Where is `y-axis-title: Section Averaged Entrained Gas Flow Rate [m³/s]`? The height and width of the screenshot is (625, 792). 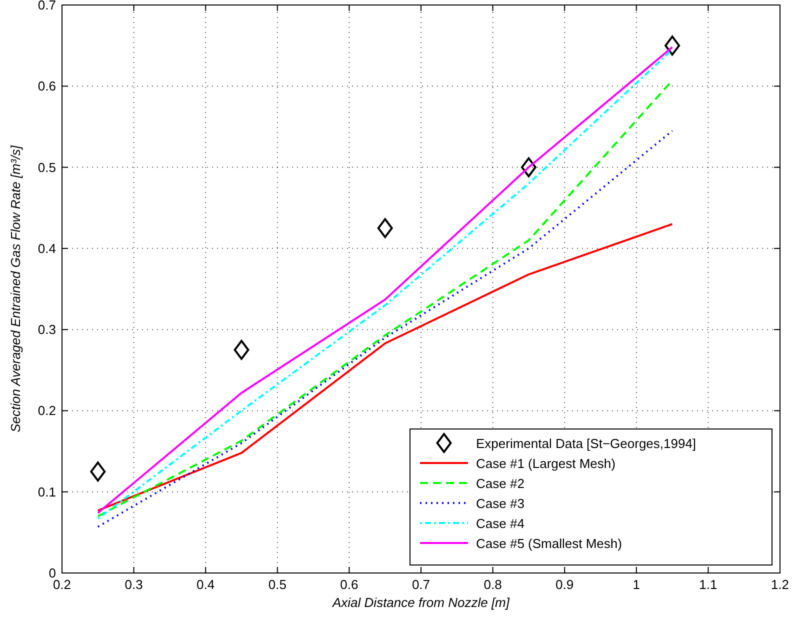
y-axis-title: Section Averaged Entrained Gas Flow Rate [m³/s] is located at coordinates (15, 288).